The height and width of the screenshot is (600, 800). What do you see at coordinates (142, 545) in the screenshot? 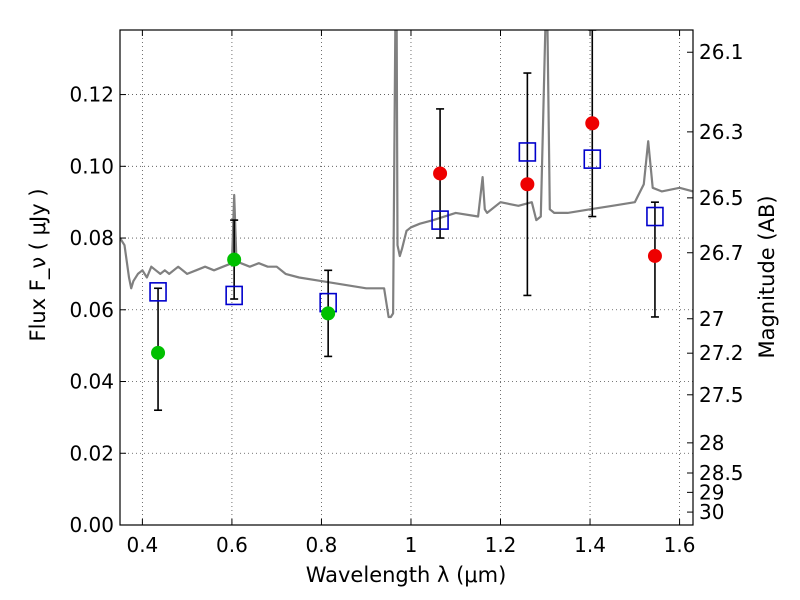
I see `x-tick-label: 0.4` at bounding box center [142, 545].